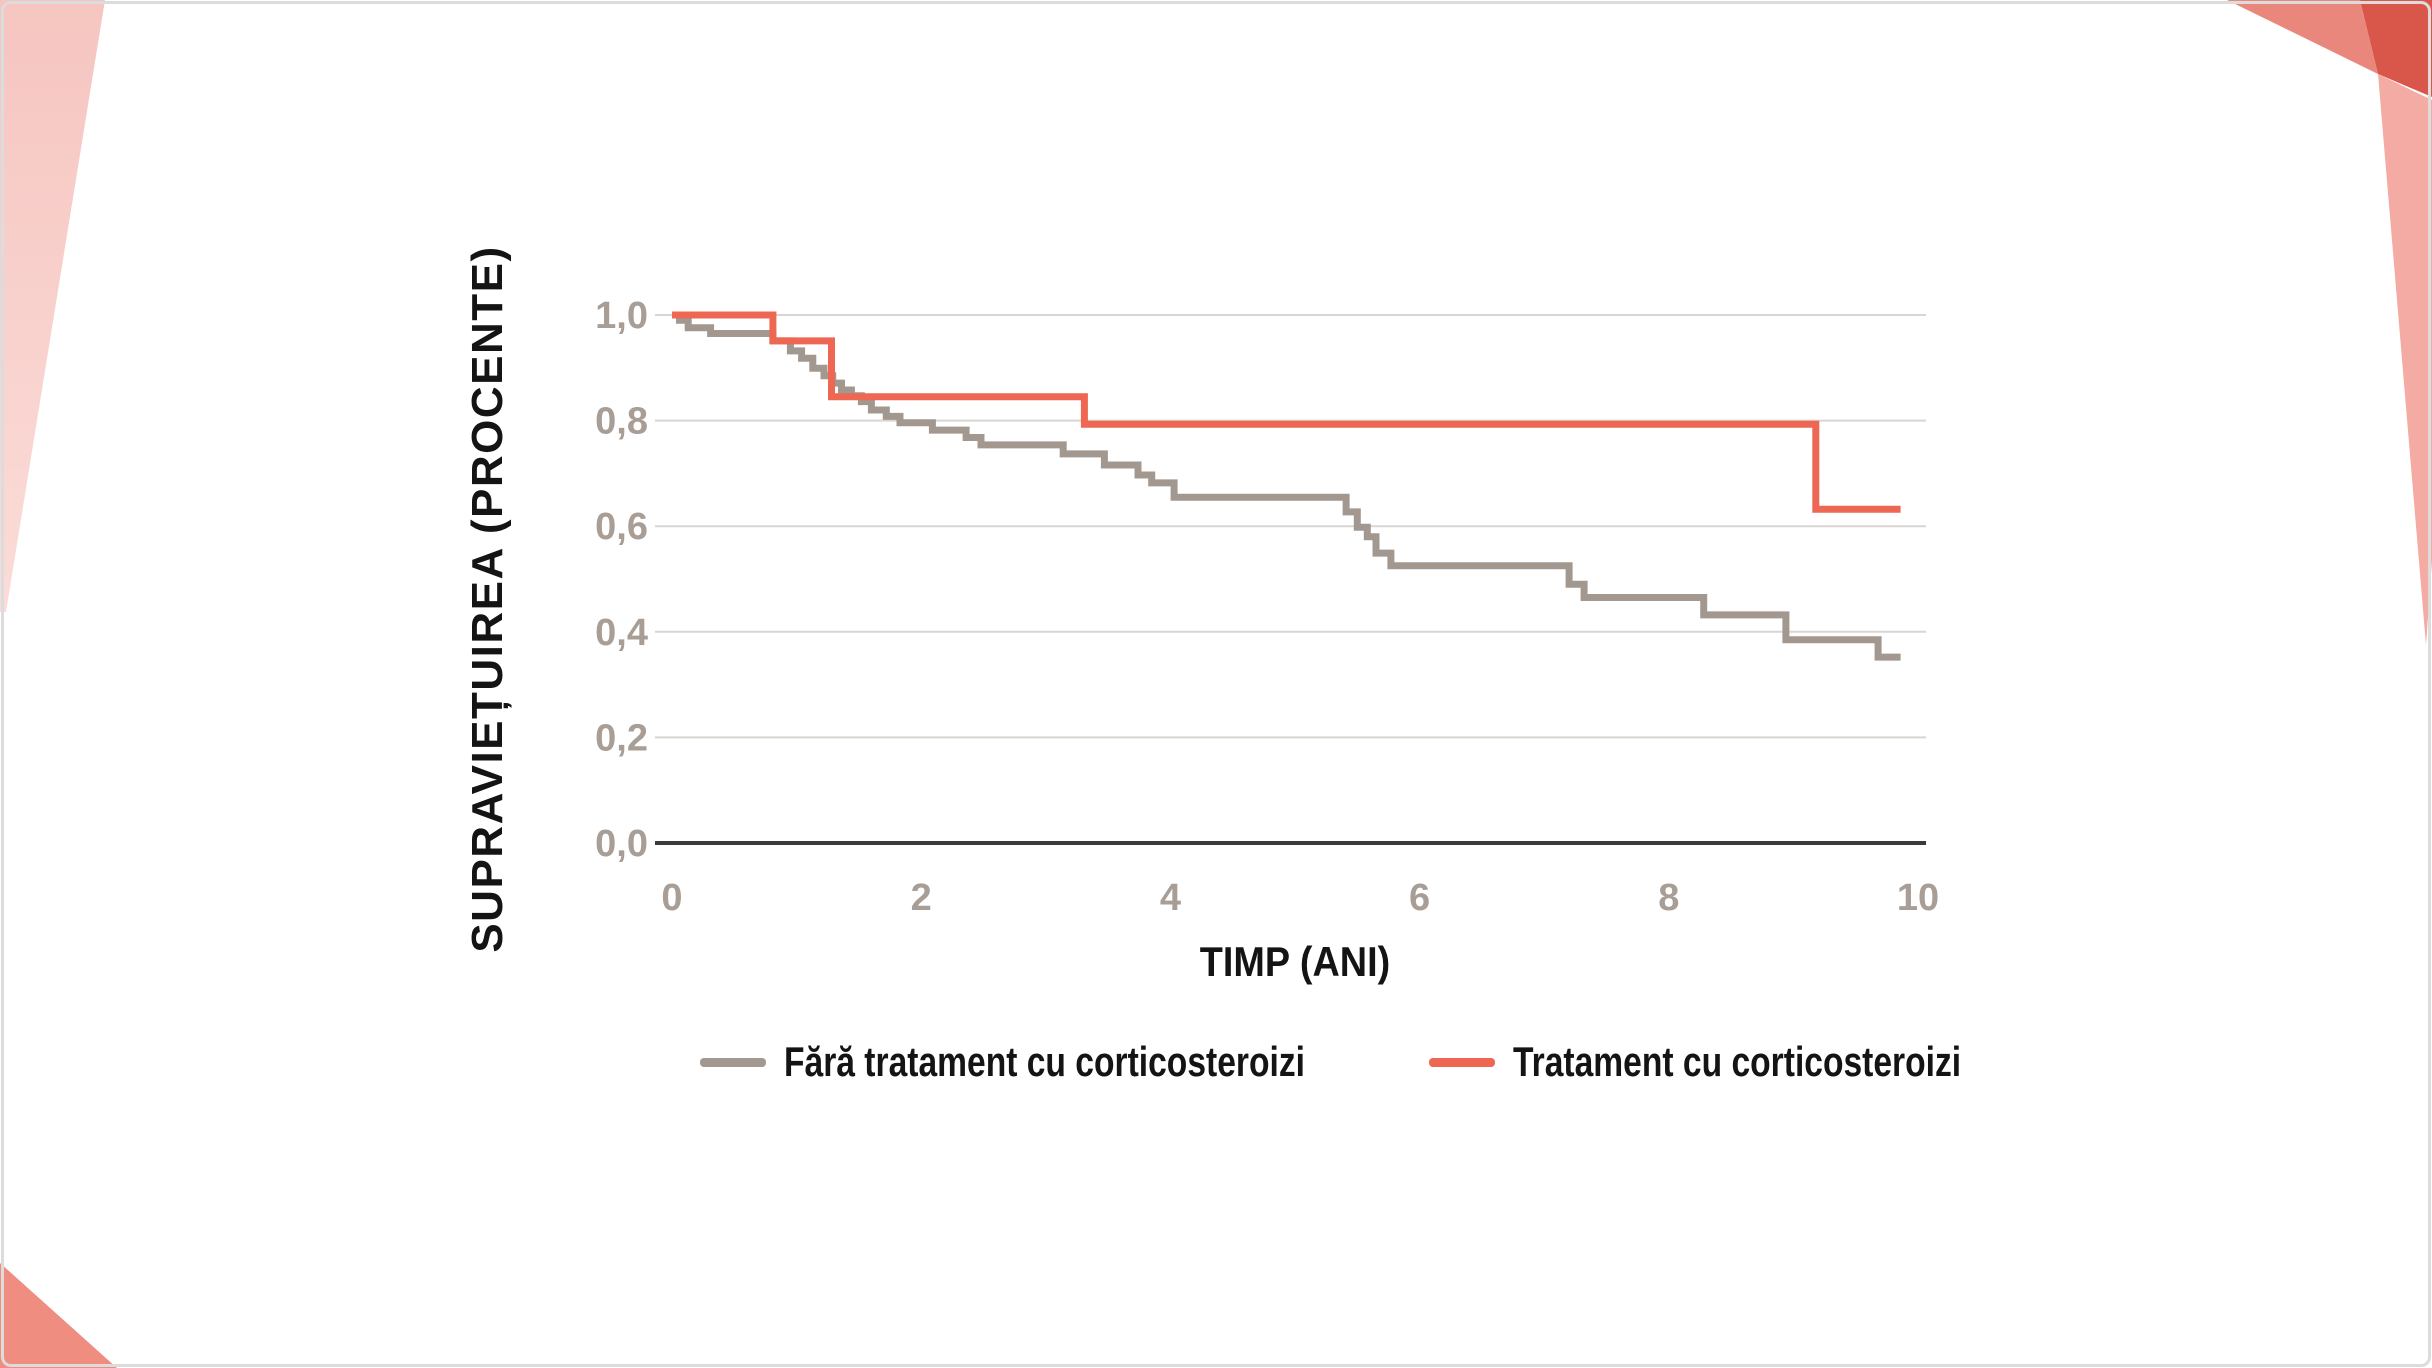  I want to click on y-tick-label: 0,2, so click(621, 738).